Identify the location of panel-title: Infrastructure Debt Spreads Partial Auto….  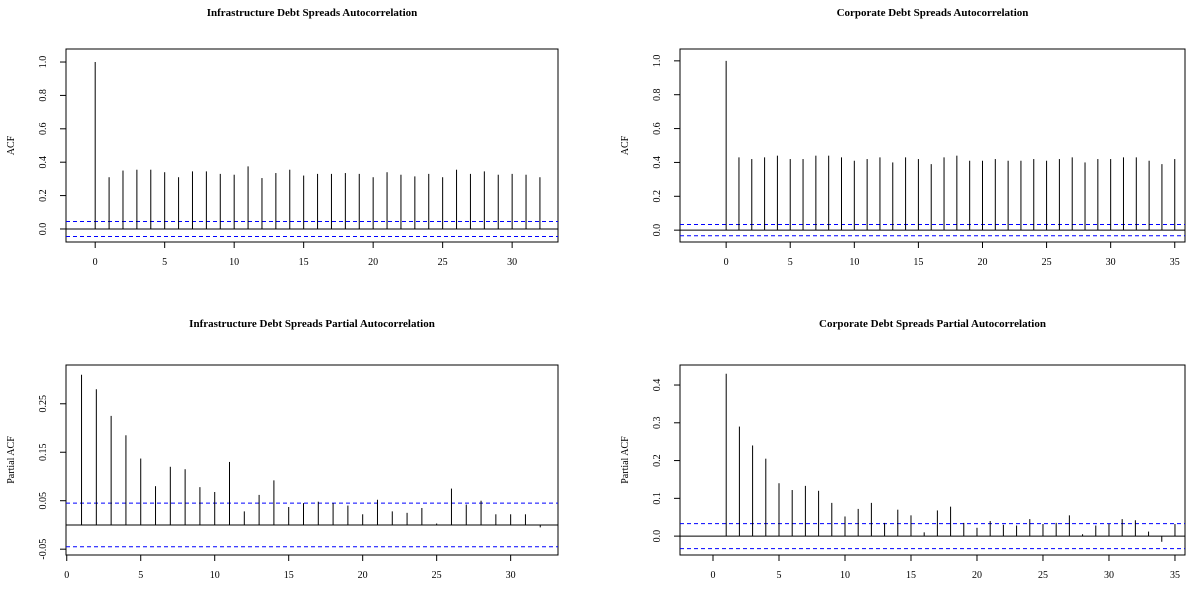
(312, 324).